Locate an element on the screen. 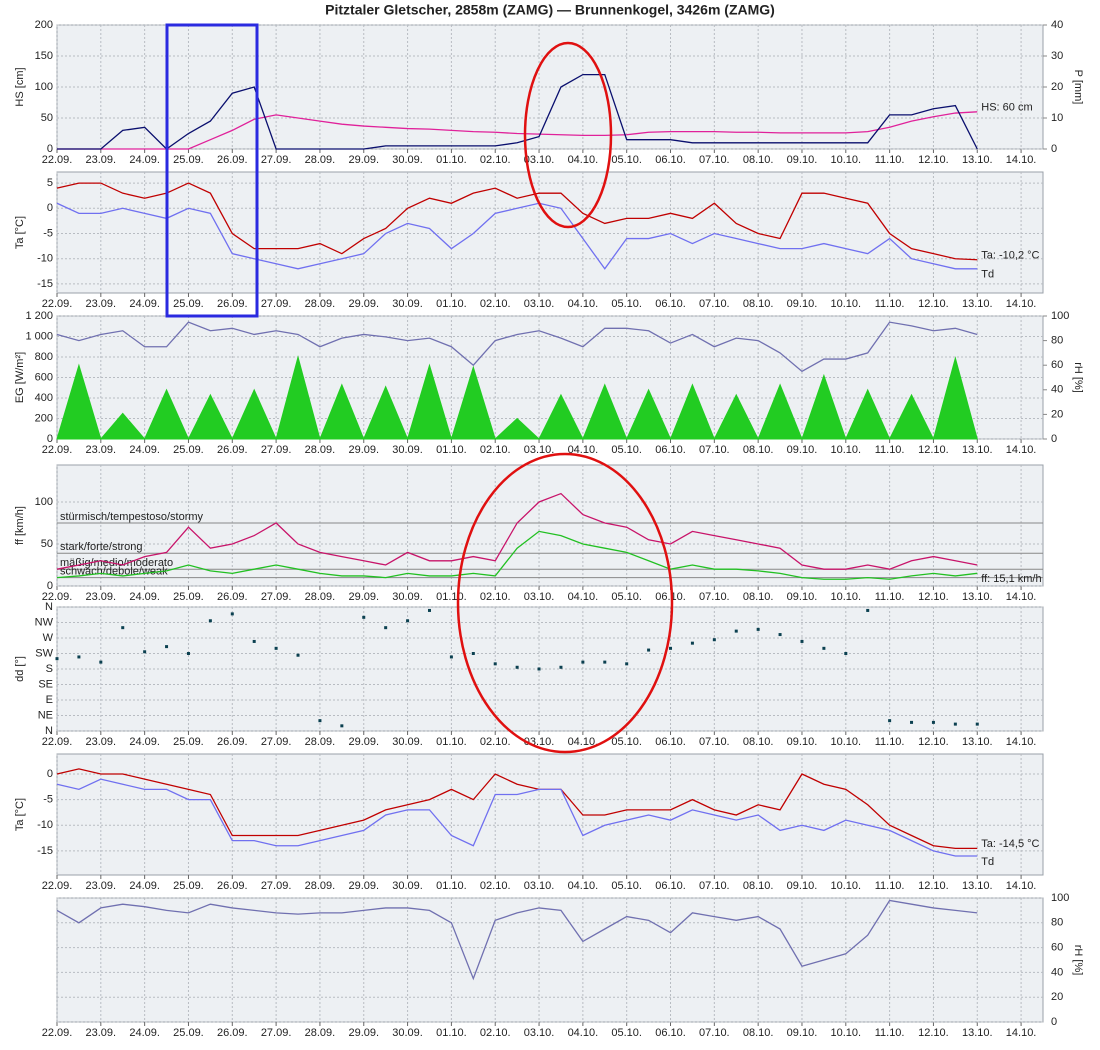 This screenshot has height=1050, width=1100. y-tick-label: NE is located at coordinates (45, 715).